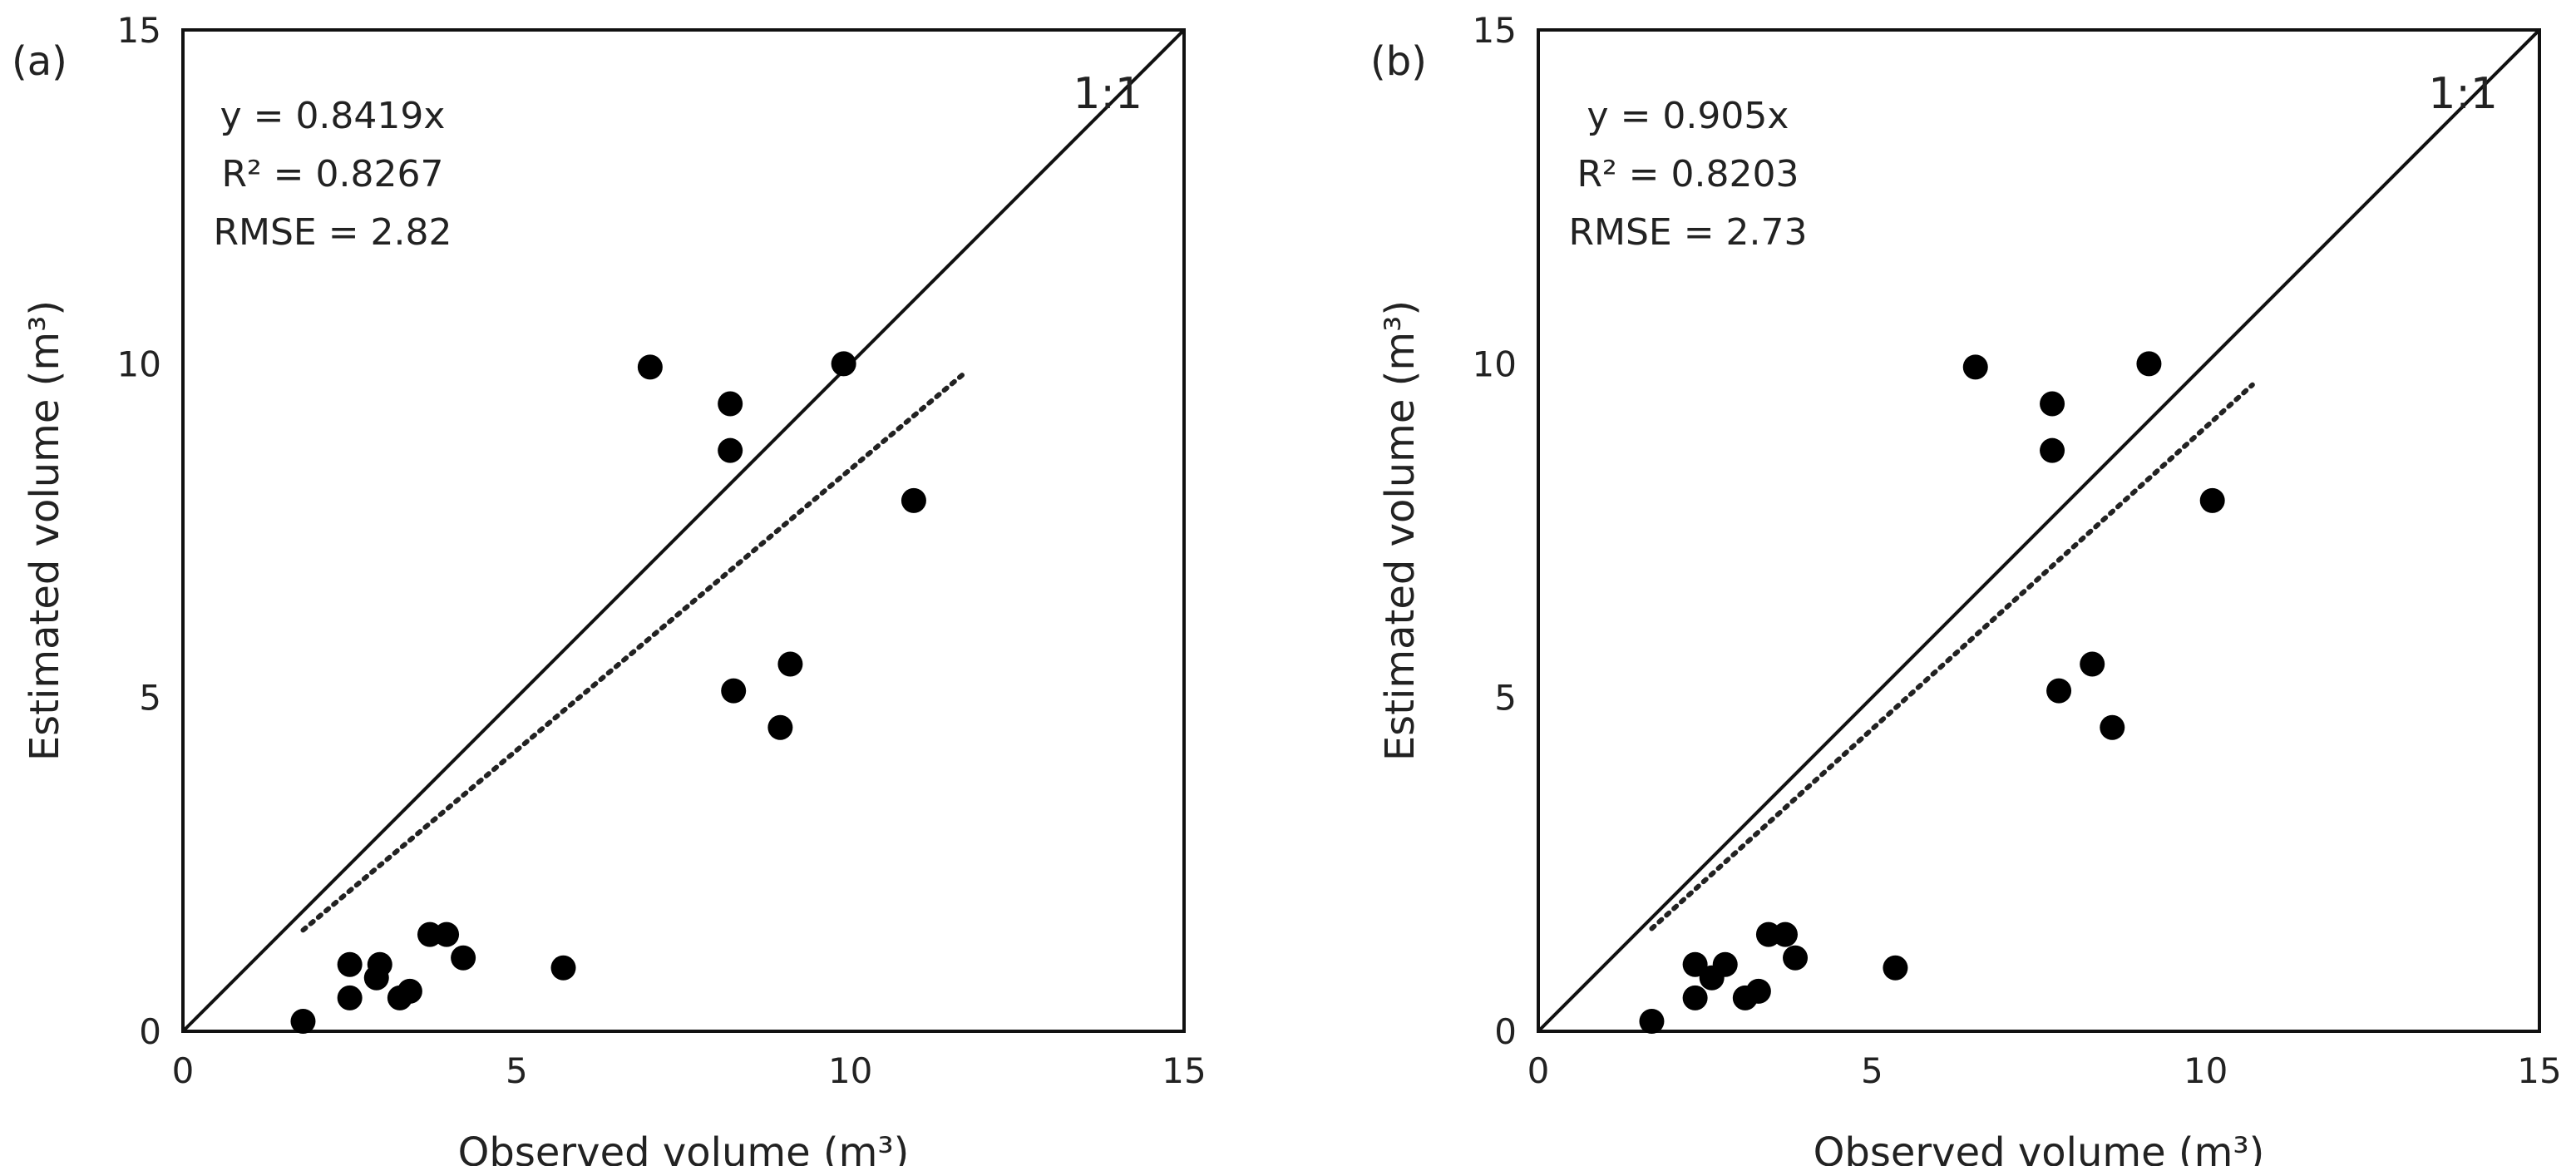  I want to click on regression-equation: y = 0.8419x, so click(333, 116).